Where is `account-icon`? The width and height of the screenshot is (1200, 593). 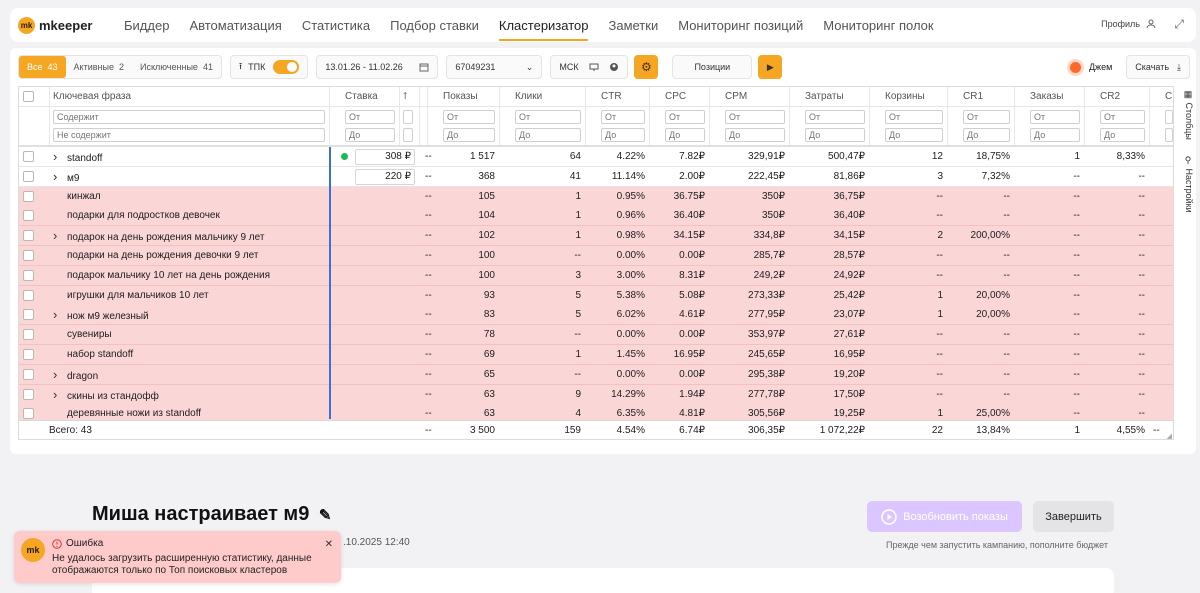 account-icon is located at coordinates (614, 67).